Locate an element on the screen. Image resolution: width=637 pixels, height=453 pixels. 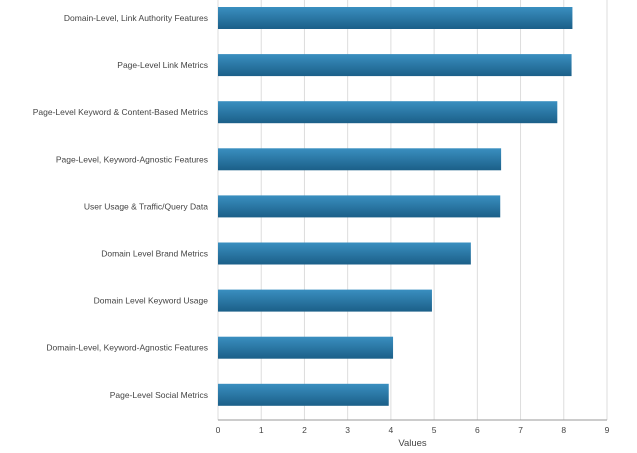
x-tick-label: 3 is located at coordinates (347, 430).